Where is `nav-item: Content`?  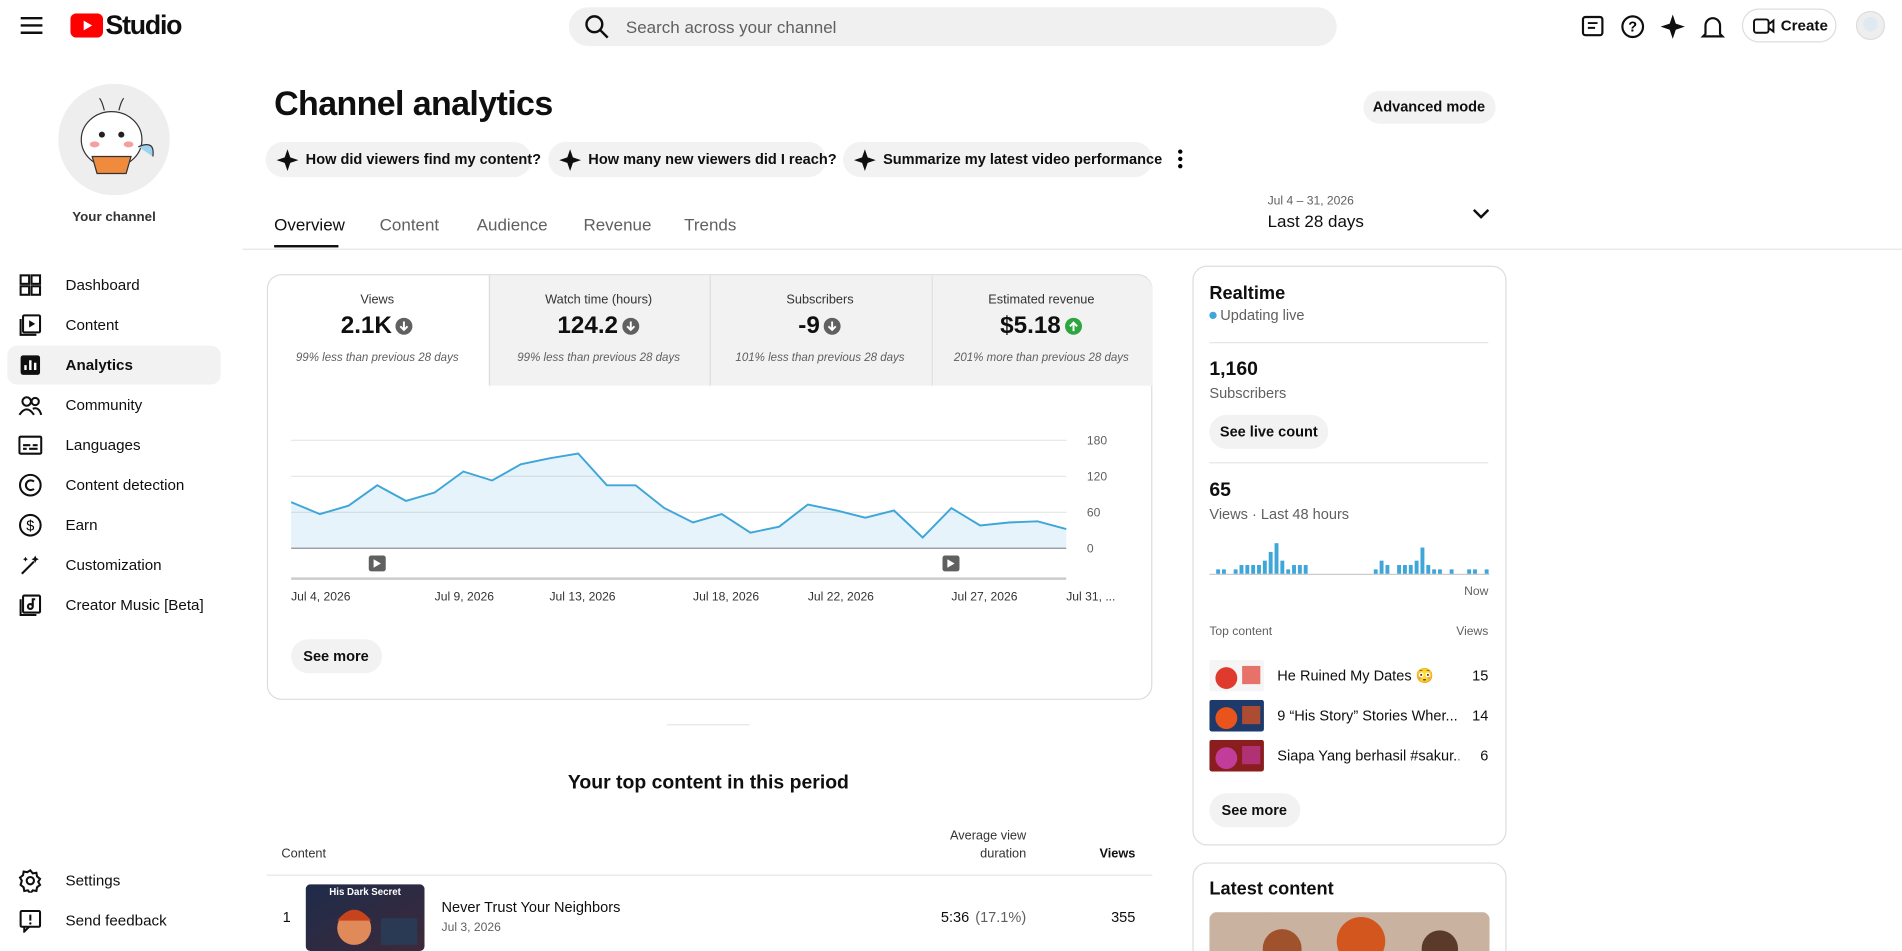
nav-item: Content is located at coordinates (92, 325).